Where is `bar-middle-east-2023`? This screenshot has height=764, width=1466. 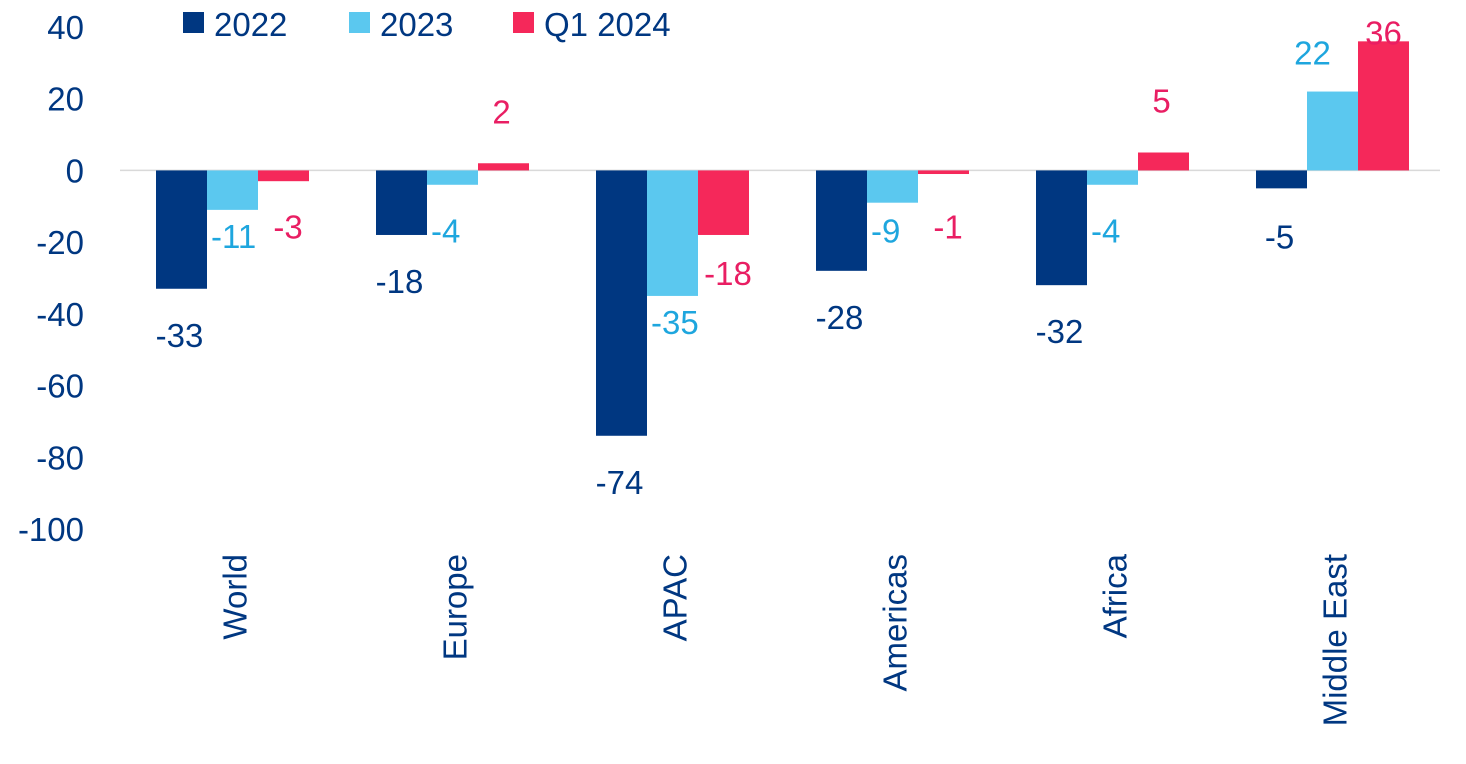
bar-middle-east-2023 is located at coordinates (1332, 131).